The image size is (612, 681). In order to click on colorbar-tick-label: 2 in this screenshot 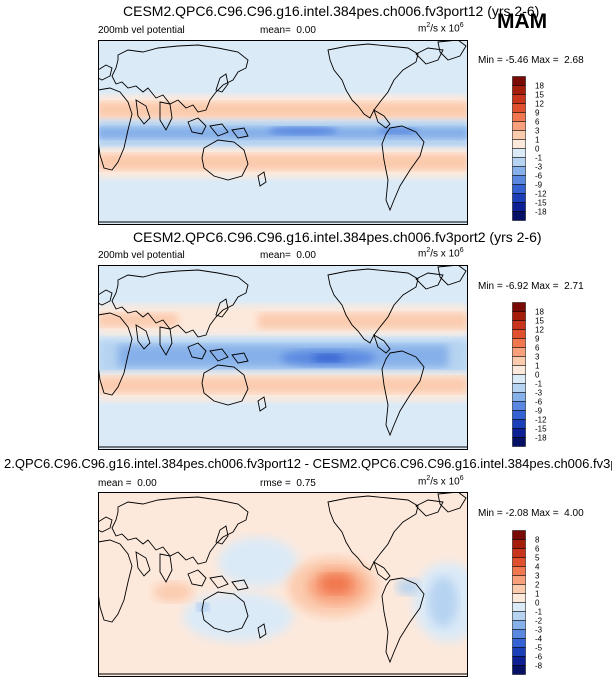, I will do `click(537, 585)`.